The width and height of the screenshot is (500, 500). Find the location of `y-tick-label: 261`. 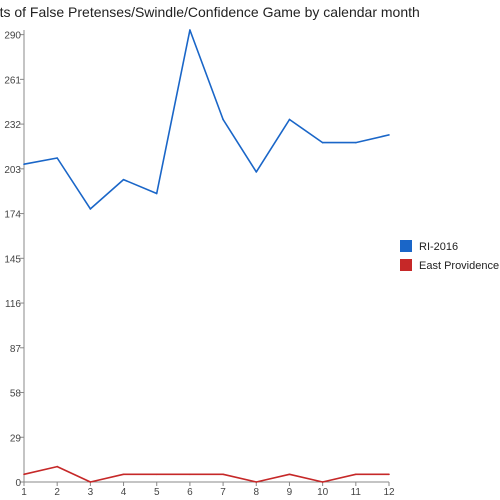

y-tick-label: 261 is located at coordinates (12, 80).